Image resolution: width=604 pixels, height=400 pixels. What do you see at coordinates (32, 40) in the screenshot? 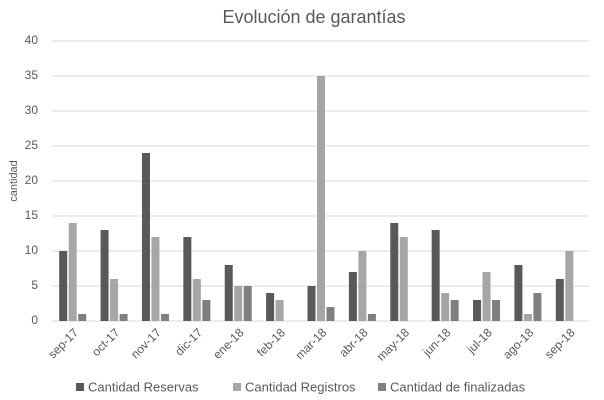
I see `y-tick-label: 40` at bounding box center [32, 40].